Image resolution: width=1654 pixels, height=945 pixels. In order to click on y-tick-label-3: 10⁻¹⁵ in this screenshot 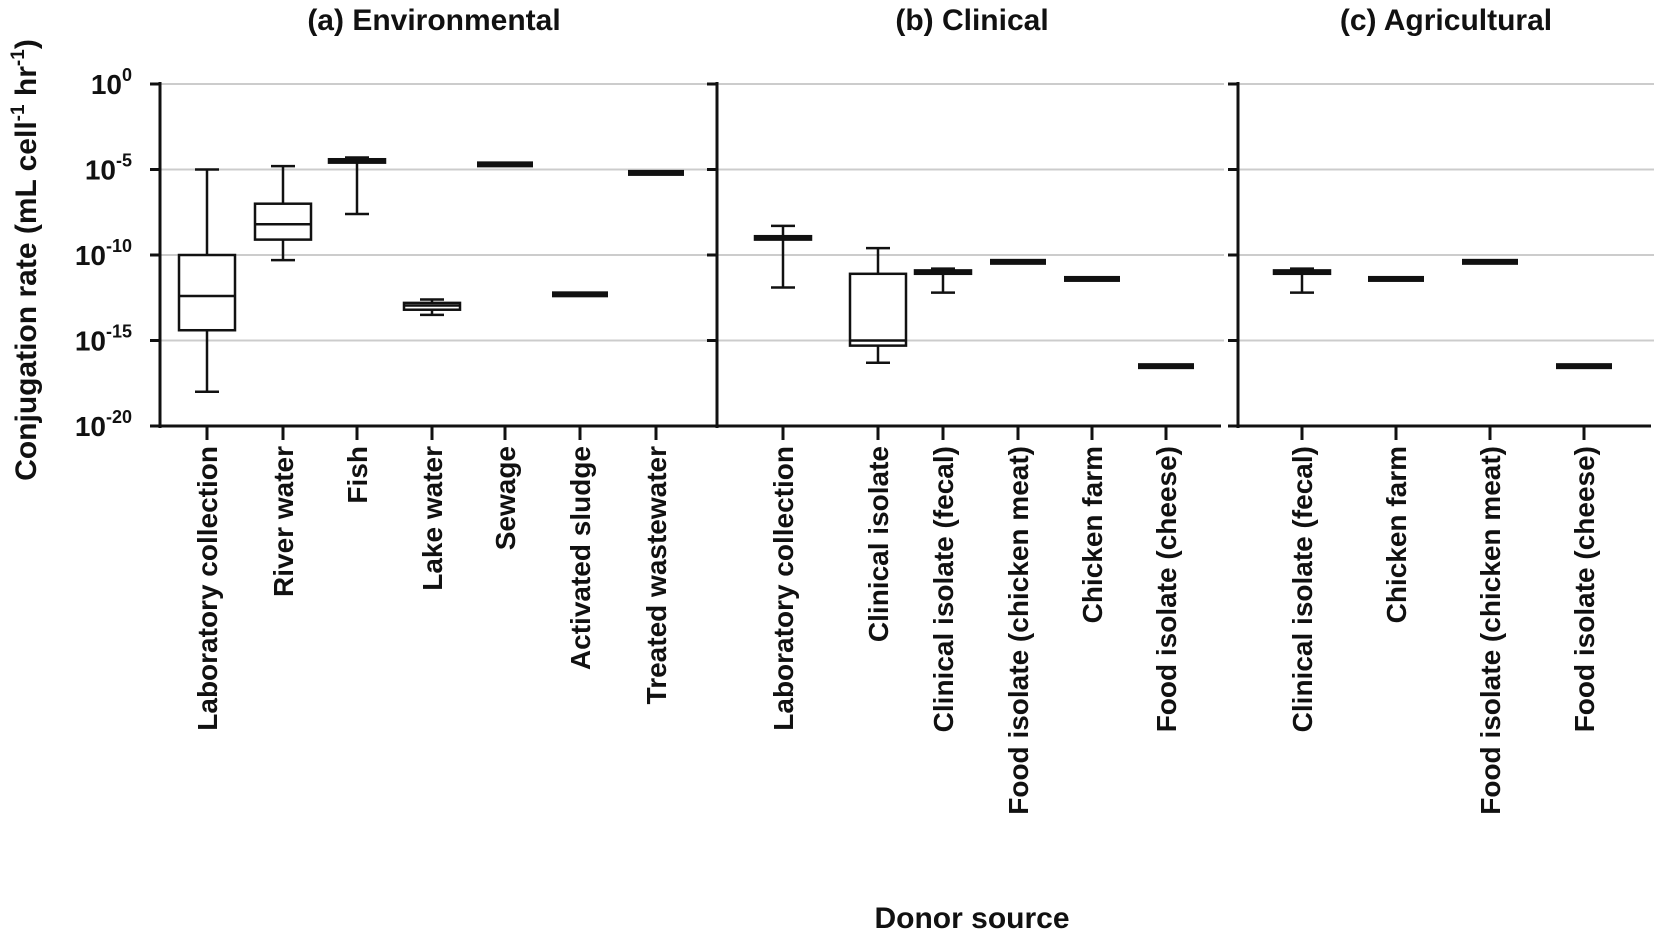, I will do `click(103, 339)`.